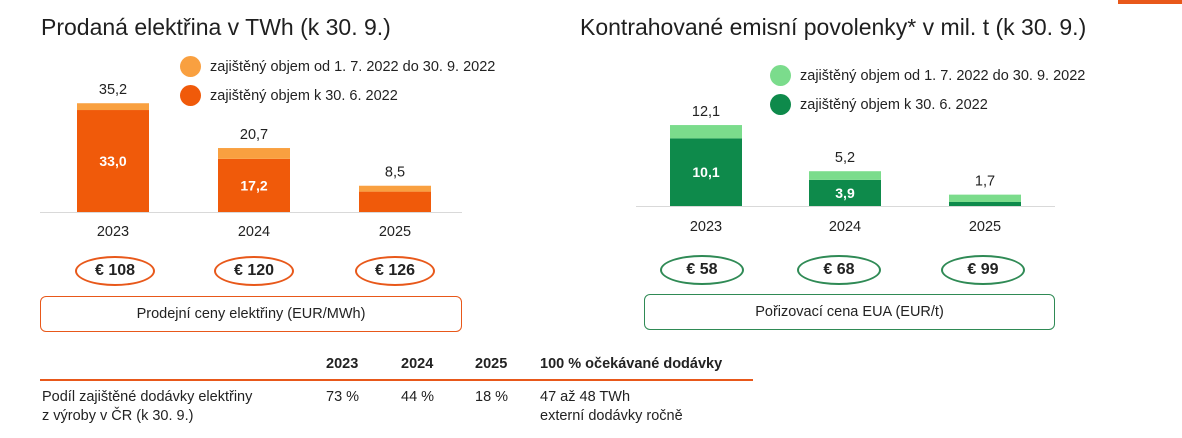 The width and height of the screenshot is (1182, 438). Describe the element at coordinates (611, 416) in the screenshot. I see `table-cell-expected-line2: externí dodávky ročně` at that location.